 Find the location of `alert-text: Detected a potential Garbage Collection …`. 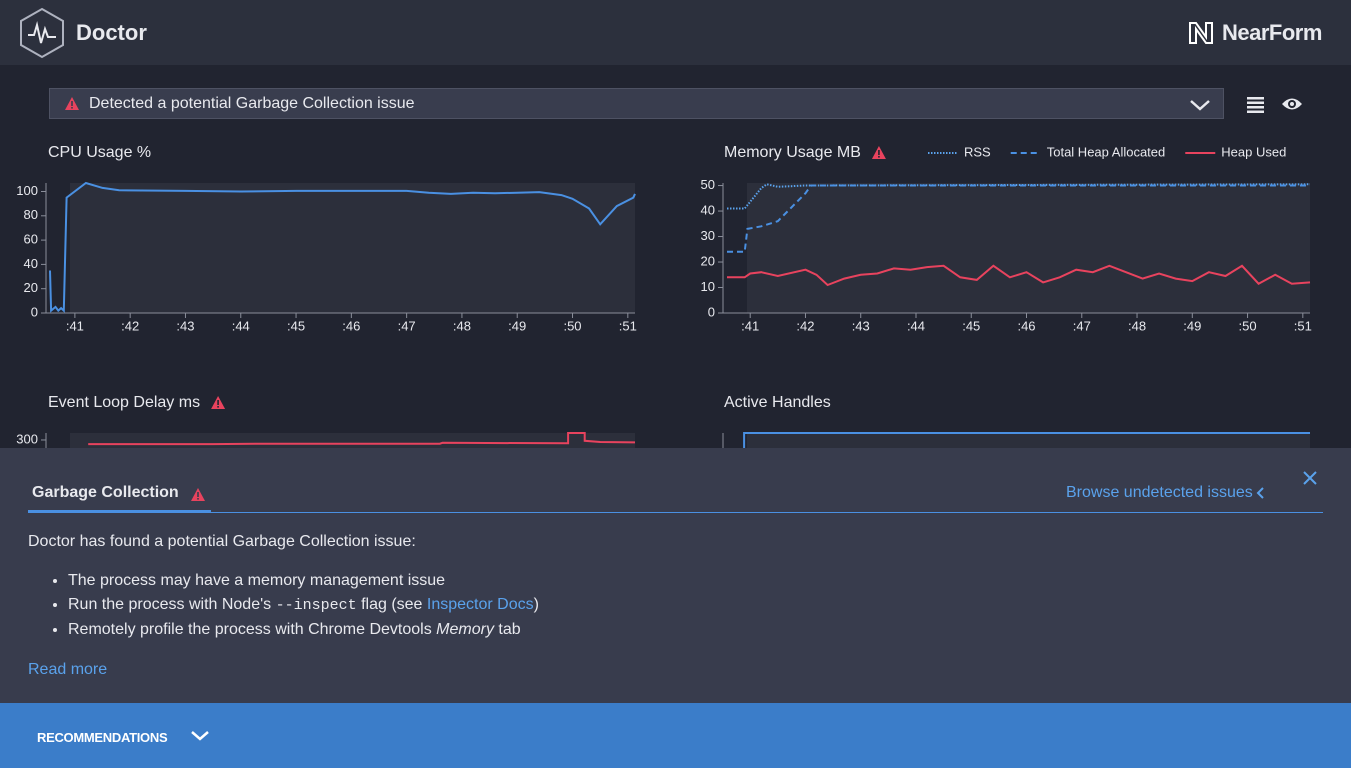

alert-text: Detected a potential Garbage Collection … is located at coordinates (252, 103).